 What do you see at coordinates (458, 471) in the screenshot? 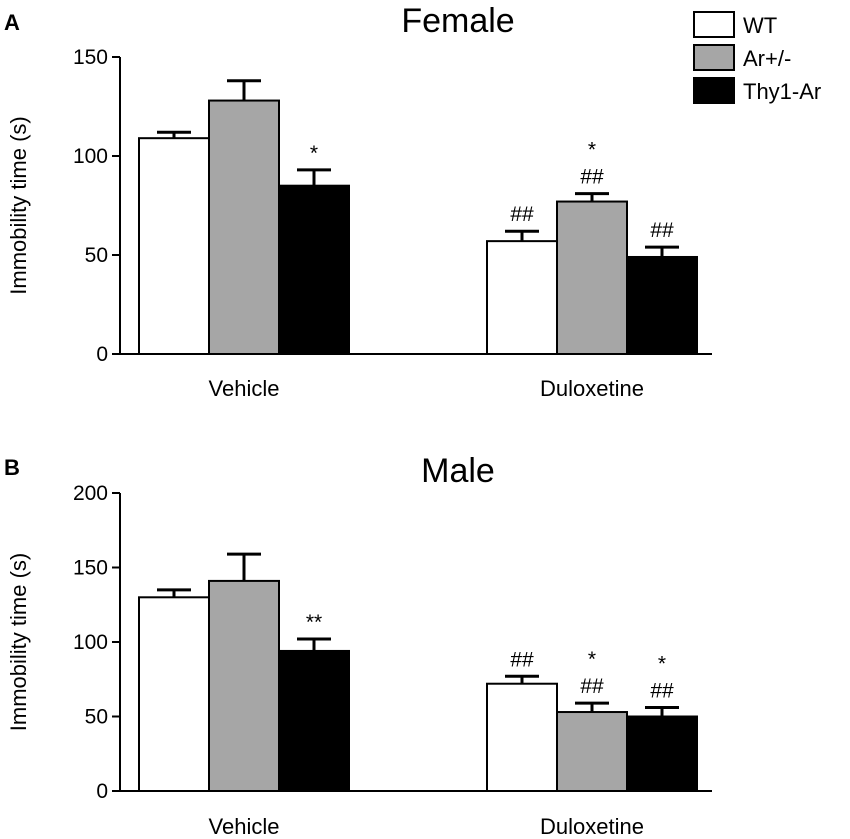
I see `panel-b-title: Male` at bounding box center [458, 471].